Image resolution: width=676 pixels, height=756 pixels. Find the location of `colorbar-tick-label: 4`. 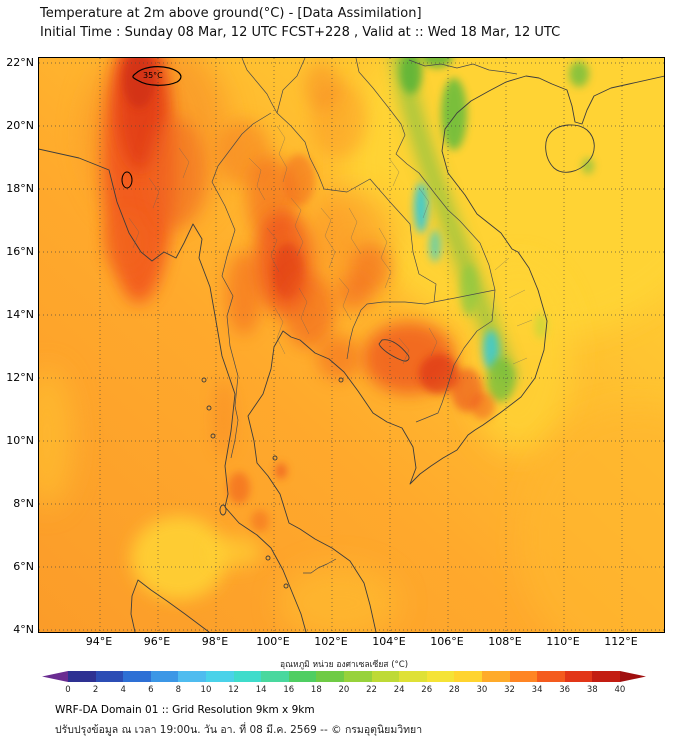

colorbar-tick-label: 4 is located at coordinates (123, 690).